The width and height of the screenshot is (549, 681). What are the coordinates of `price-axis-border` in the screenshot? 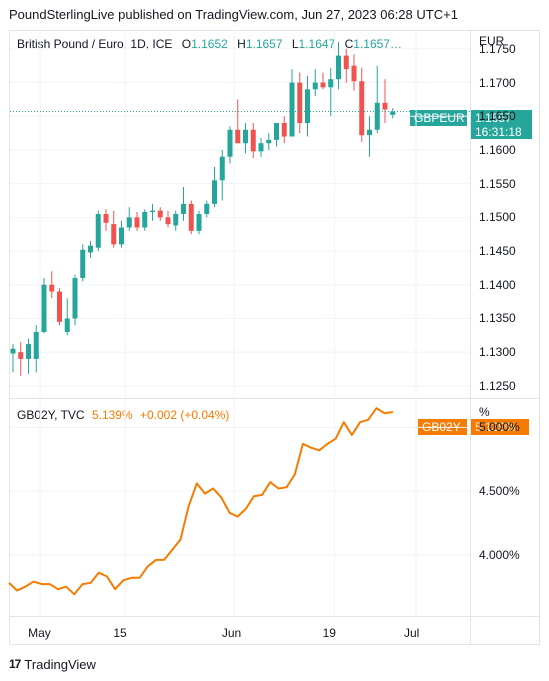 It's located at (470, 337).